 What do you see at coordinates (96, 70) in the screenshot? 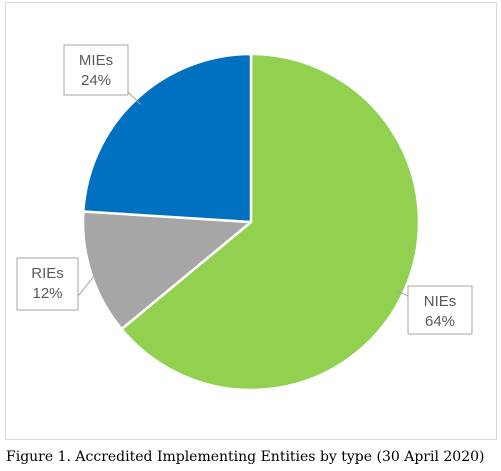
I see `callout-box-mies` at bounding box center [96, 70].